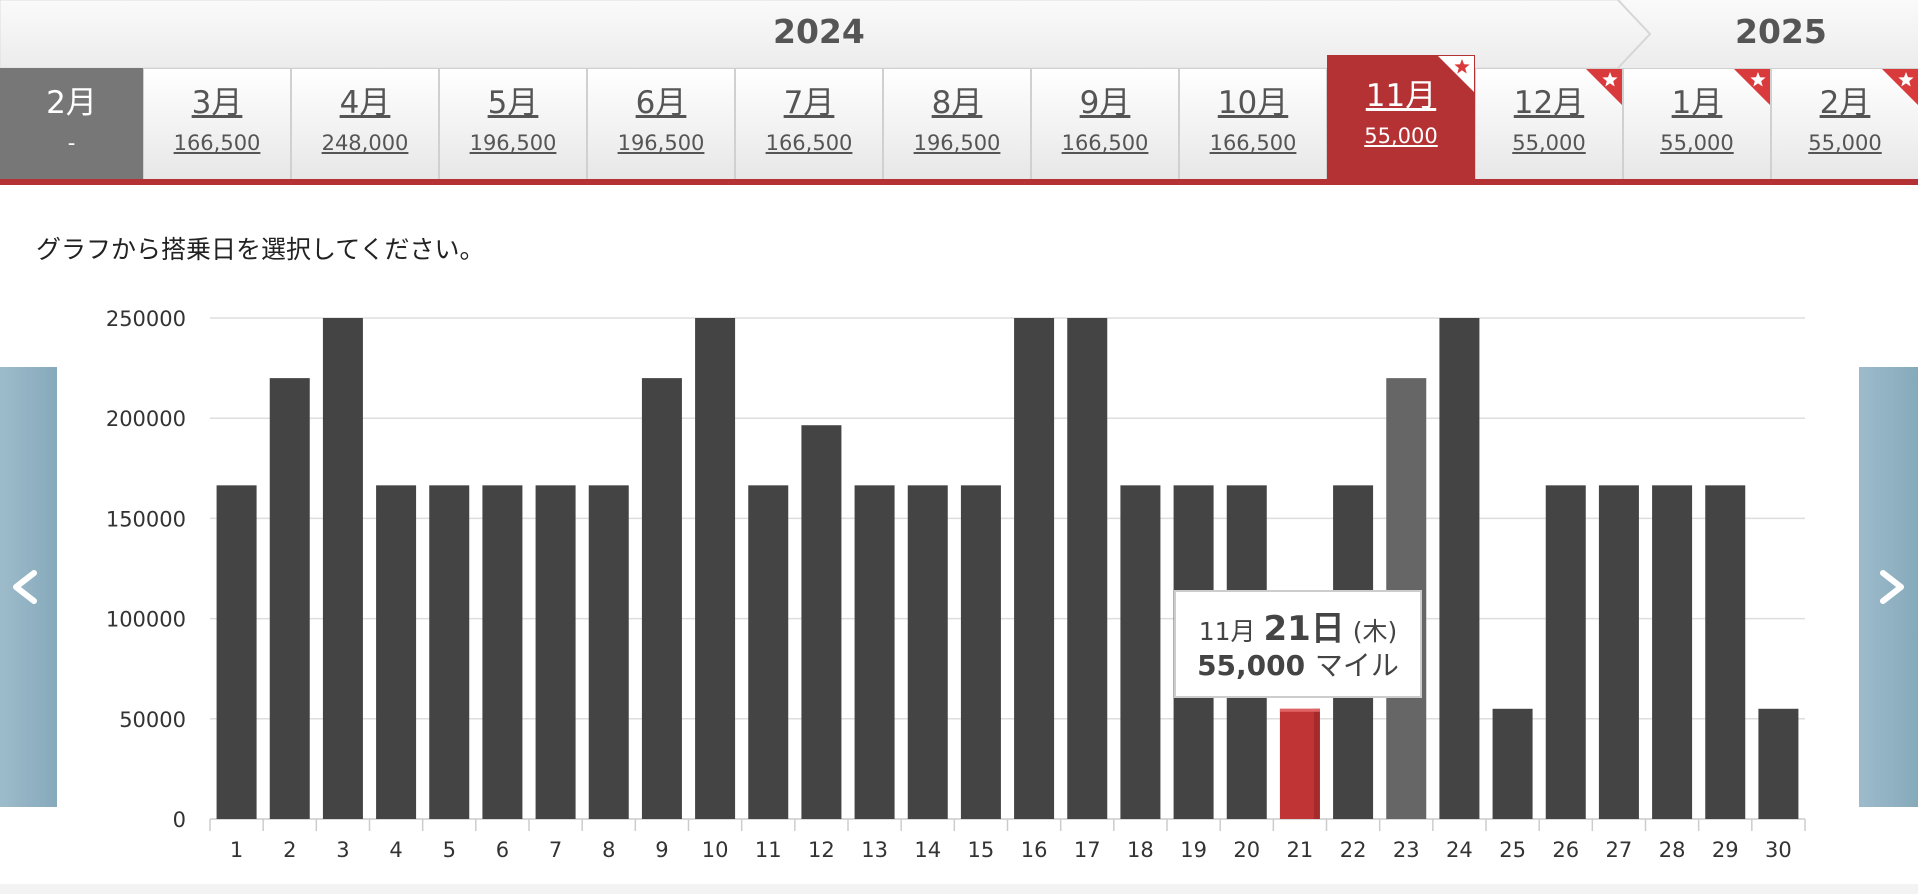 The width and height of the screenshot is (1918, 894). Describe the element at coordinates (217, 103) in the screenshot. I see `month-tab-label: 3月` at that location.